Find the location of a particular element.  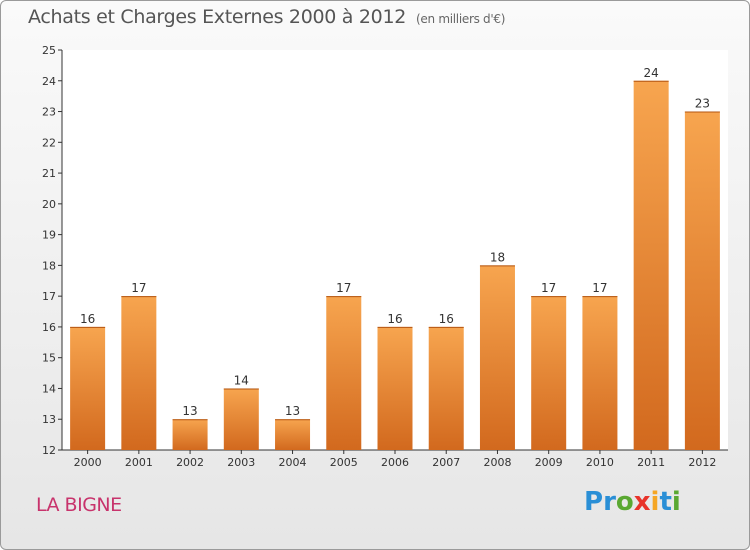

x-tick-label: 2004 is located at coordinates (293, 462).